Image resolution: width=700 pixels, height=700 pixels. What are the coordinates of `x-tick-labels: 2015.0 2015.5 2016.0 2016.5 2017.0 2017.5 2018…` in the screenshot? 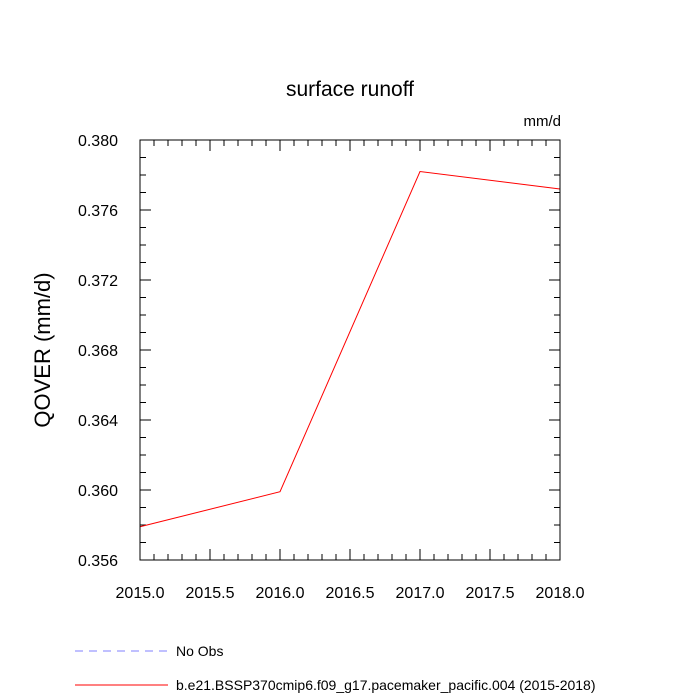 It's located at (350, 593).